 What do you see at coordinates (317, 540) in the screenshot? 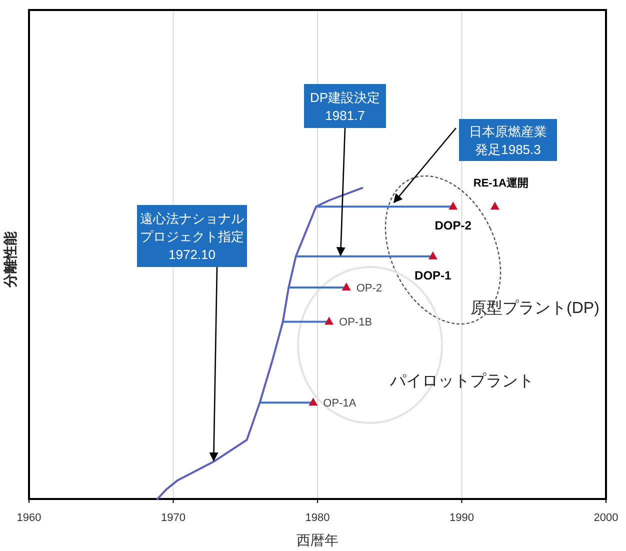
I see `x-axis-title: 西暦年` at bounding box center [317, 540].